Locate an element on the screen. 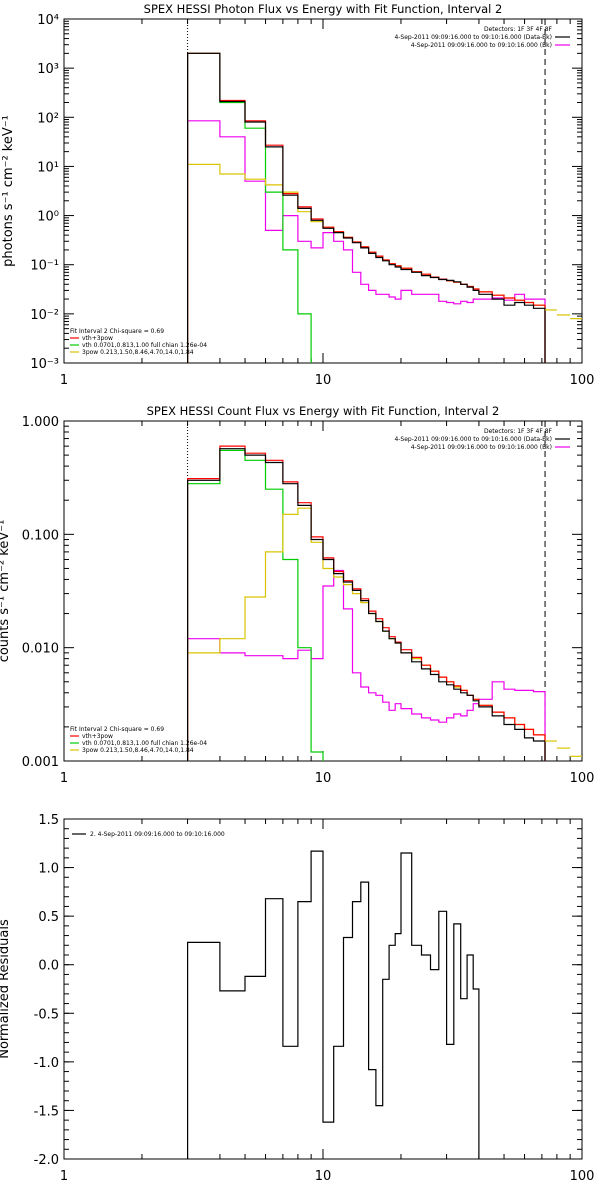 Image resolution: width=600 pixels, height=1200 pixels. y-tick-label: 1.5 is located at coordinates (48, 820).